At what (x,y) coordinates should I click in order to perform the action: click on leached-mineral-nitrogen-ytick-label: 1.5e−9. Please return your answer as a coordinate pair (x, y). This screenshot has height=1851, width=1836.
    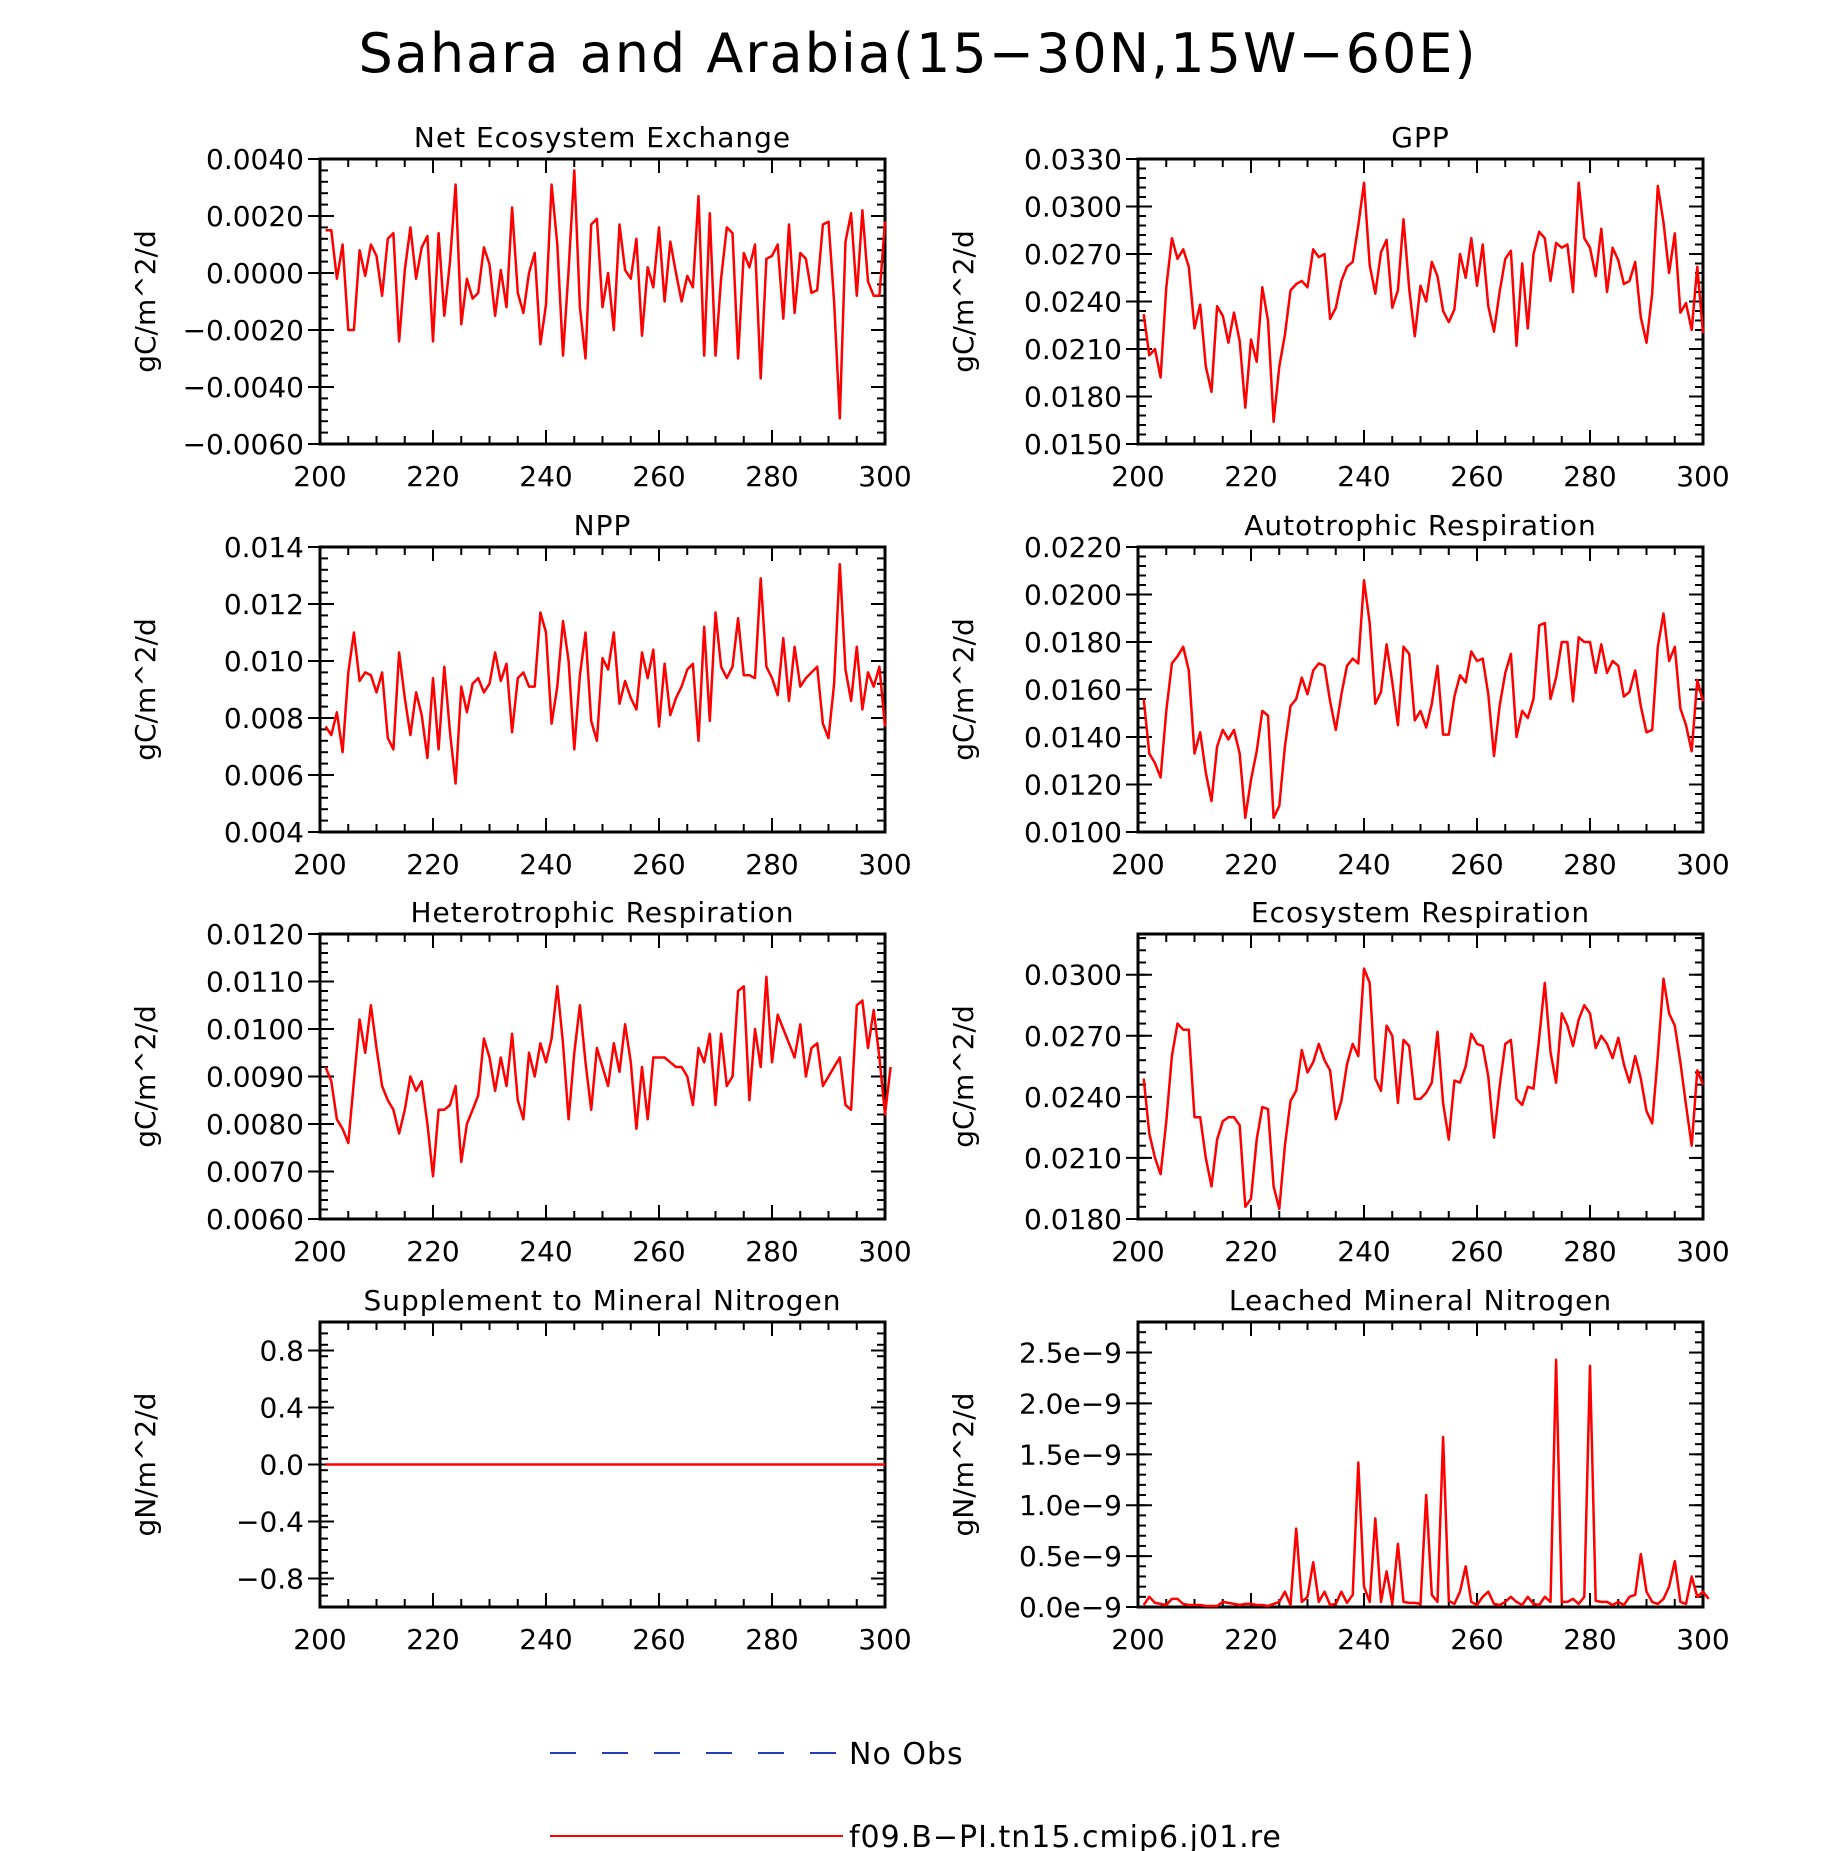
    Looking at the image, I should click on (1070, 1454).